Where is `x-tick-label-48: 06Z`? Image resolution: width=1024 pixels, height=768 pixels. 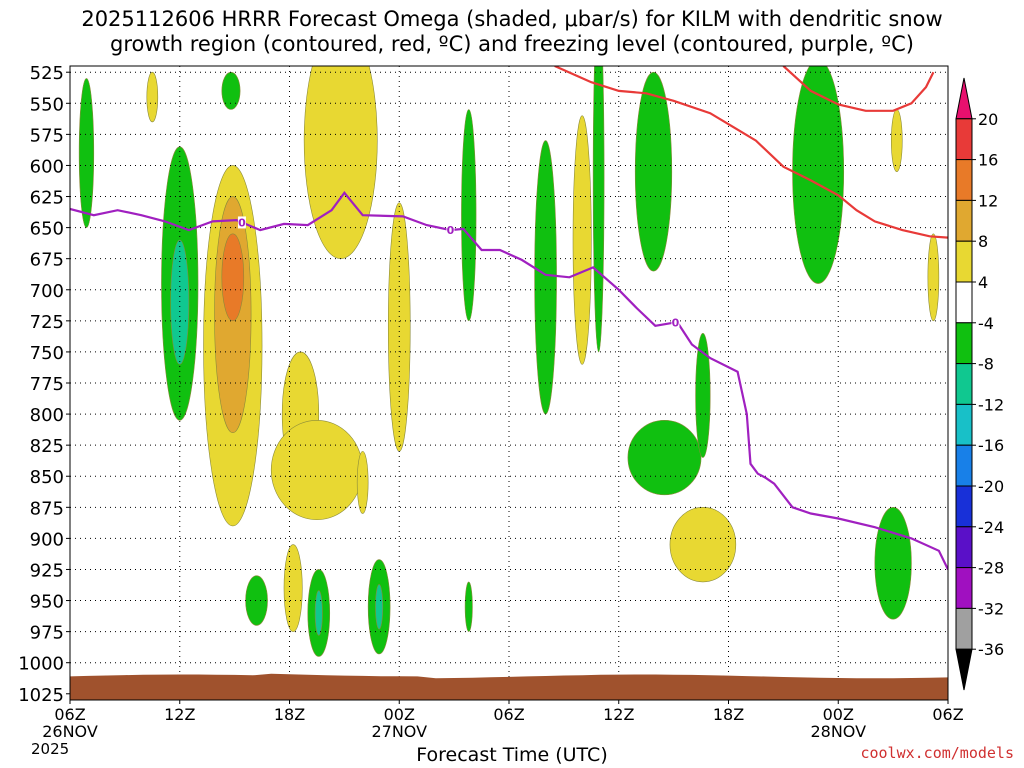 x-tick-label-48: 06Z is located at coordinates (947, 714).